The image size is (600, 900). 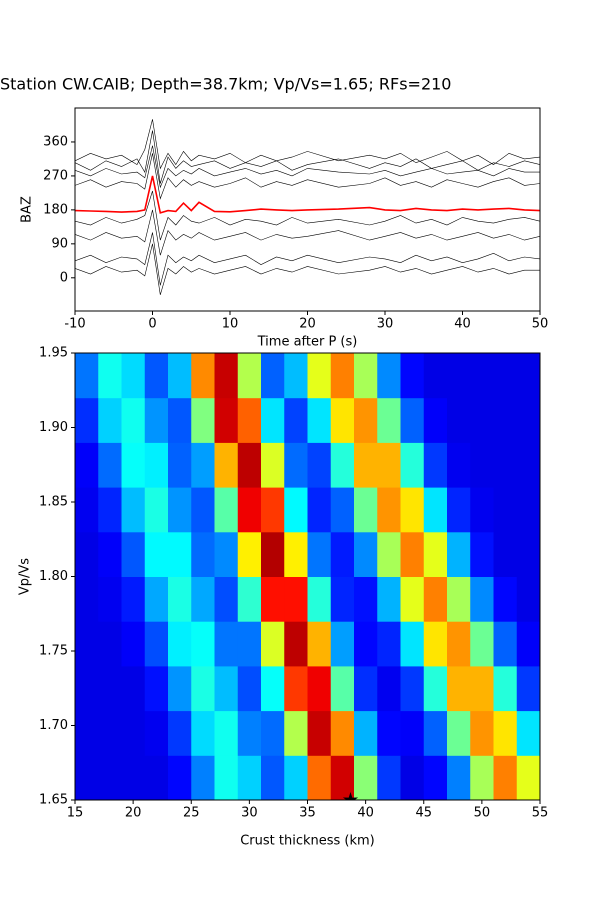 What do you see at coordinates (385, 324) in the screenshot?
I see `x-tick-label: 30` at bounding box center [385, 324].